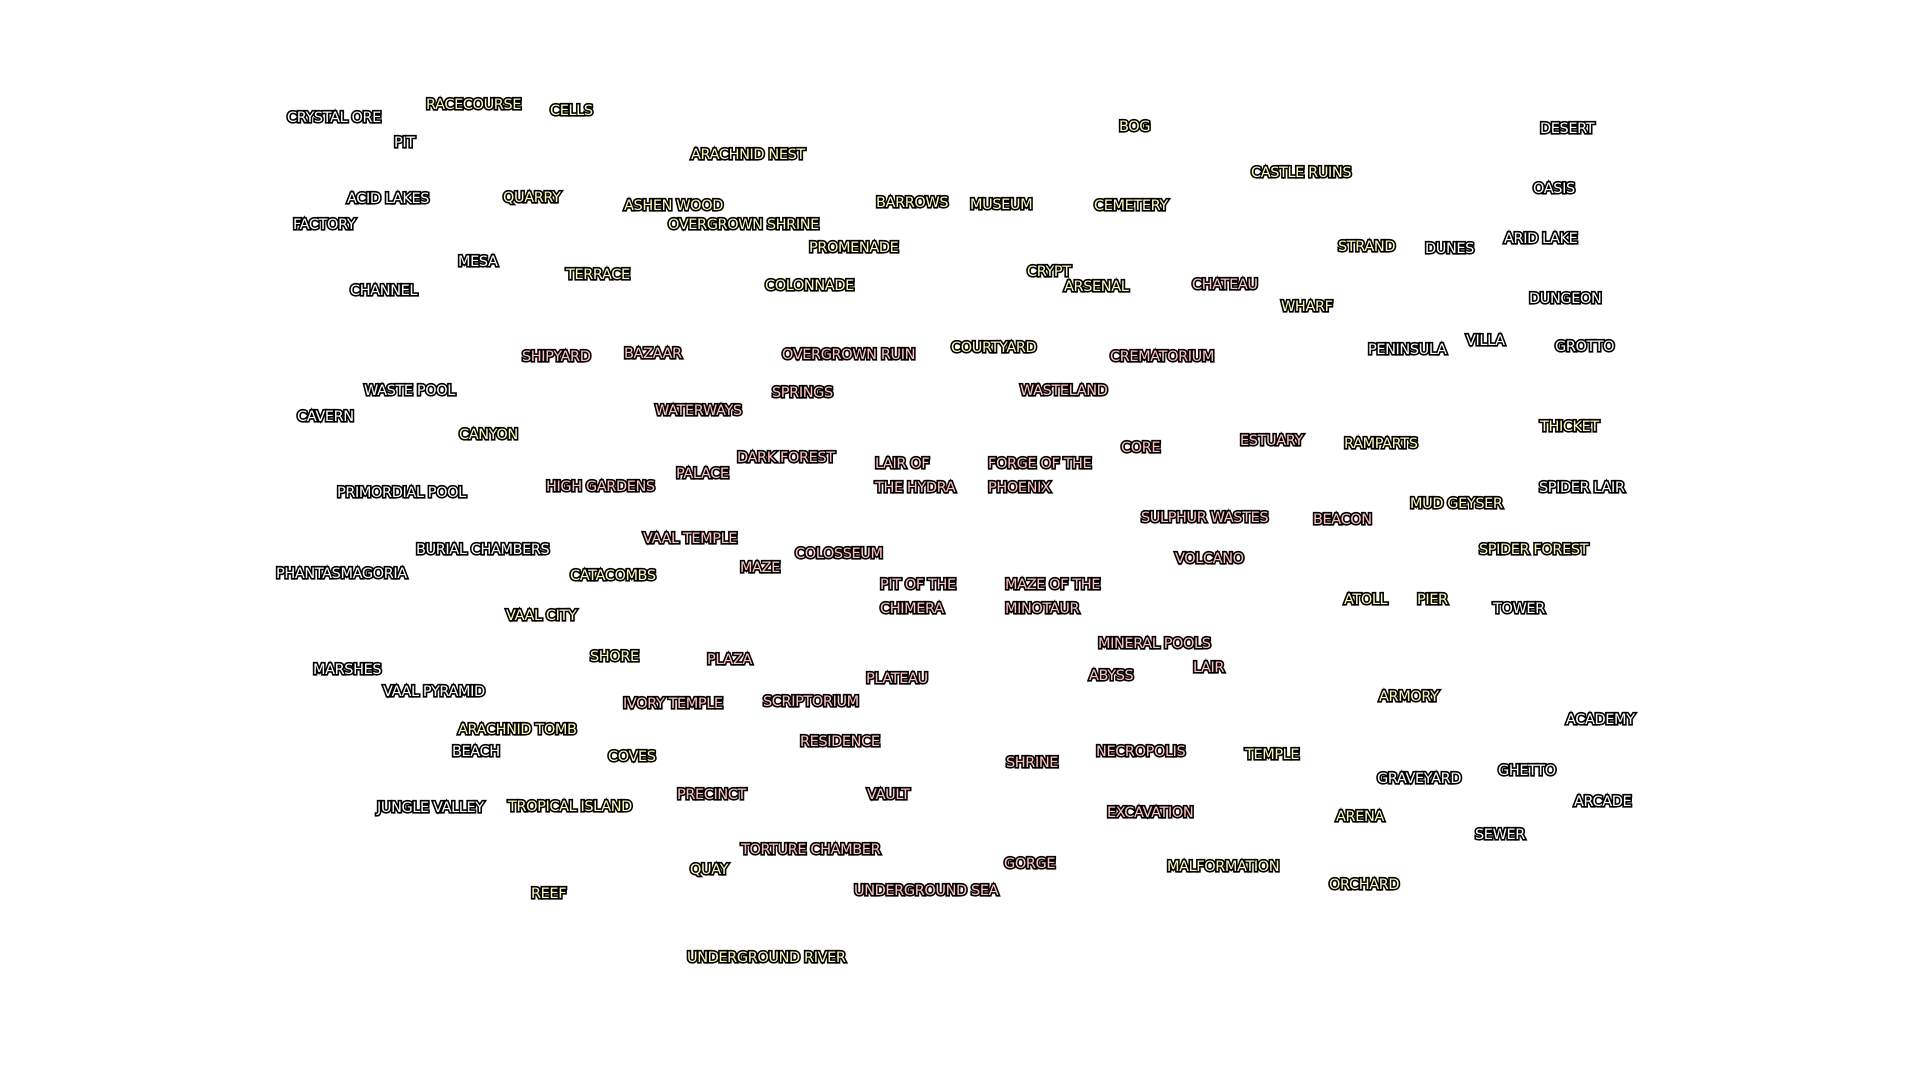 This screenshot has width=1920, height=1080. What do you see at coordinates (531, 197) in the screenshot?
I see `map-node-quarry: QUARRY` at bounding box center [531, 197].